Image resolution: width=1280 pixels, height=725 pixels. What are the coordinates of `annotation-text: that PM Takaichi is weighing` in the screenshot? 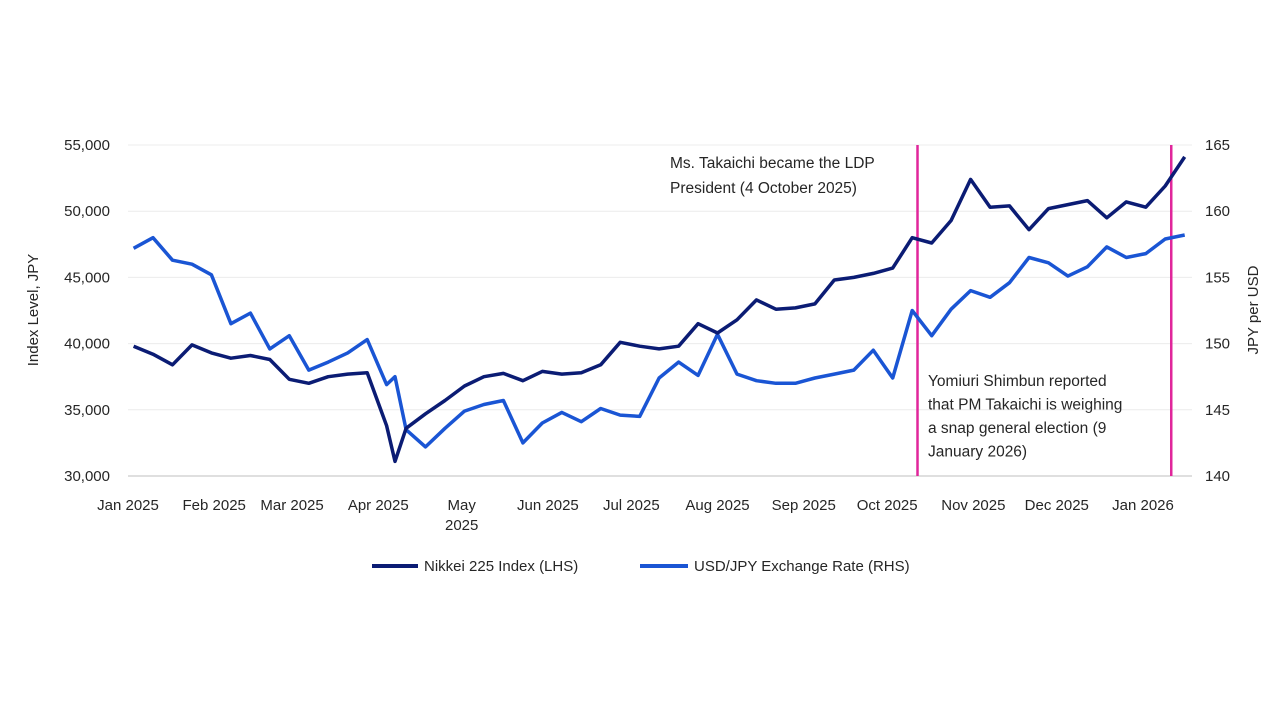 It's located at (1025, 405).